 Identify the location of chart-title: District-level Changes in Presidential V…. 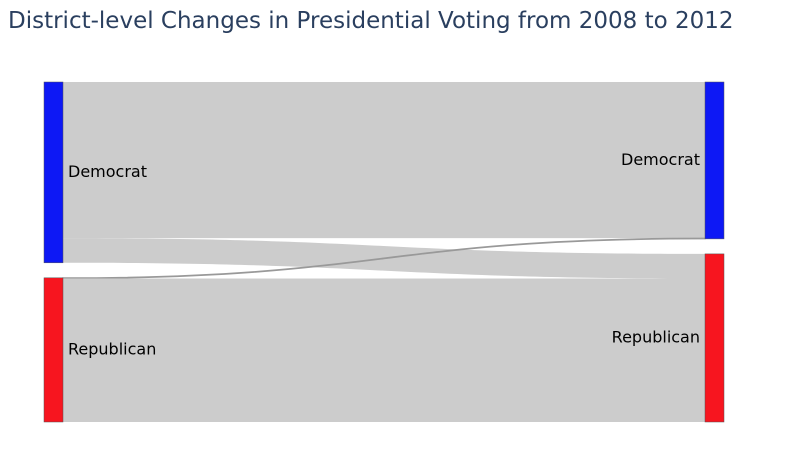
(371, 21).